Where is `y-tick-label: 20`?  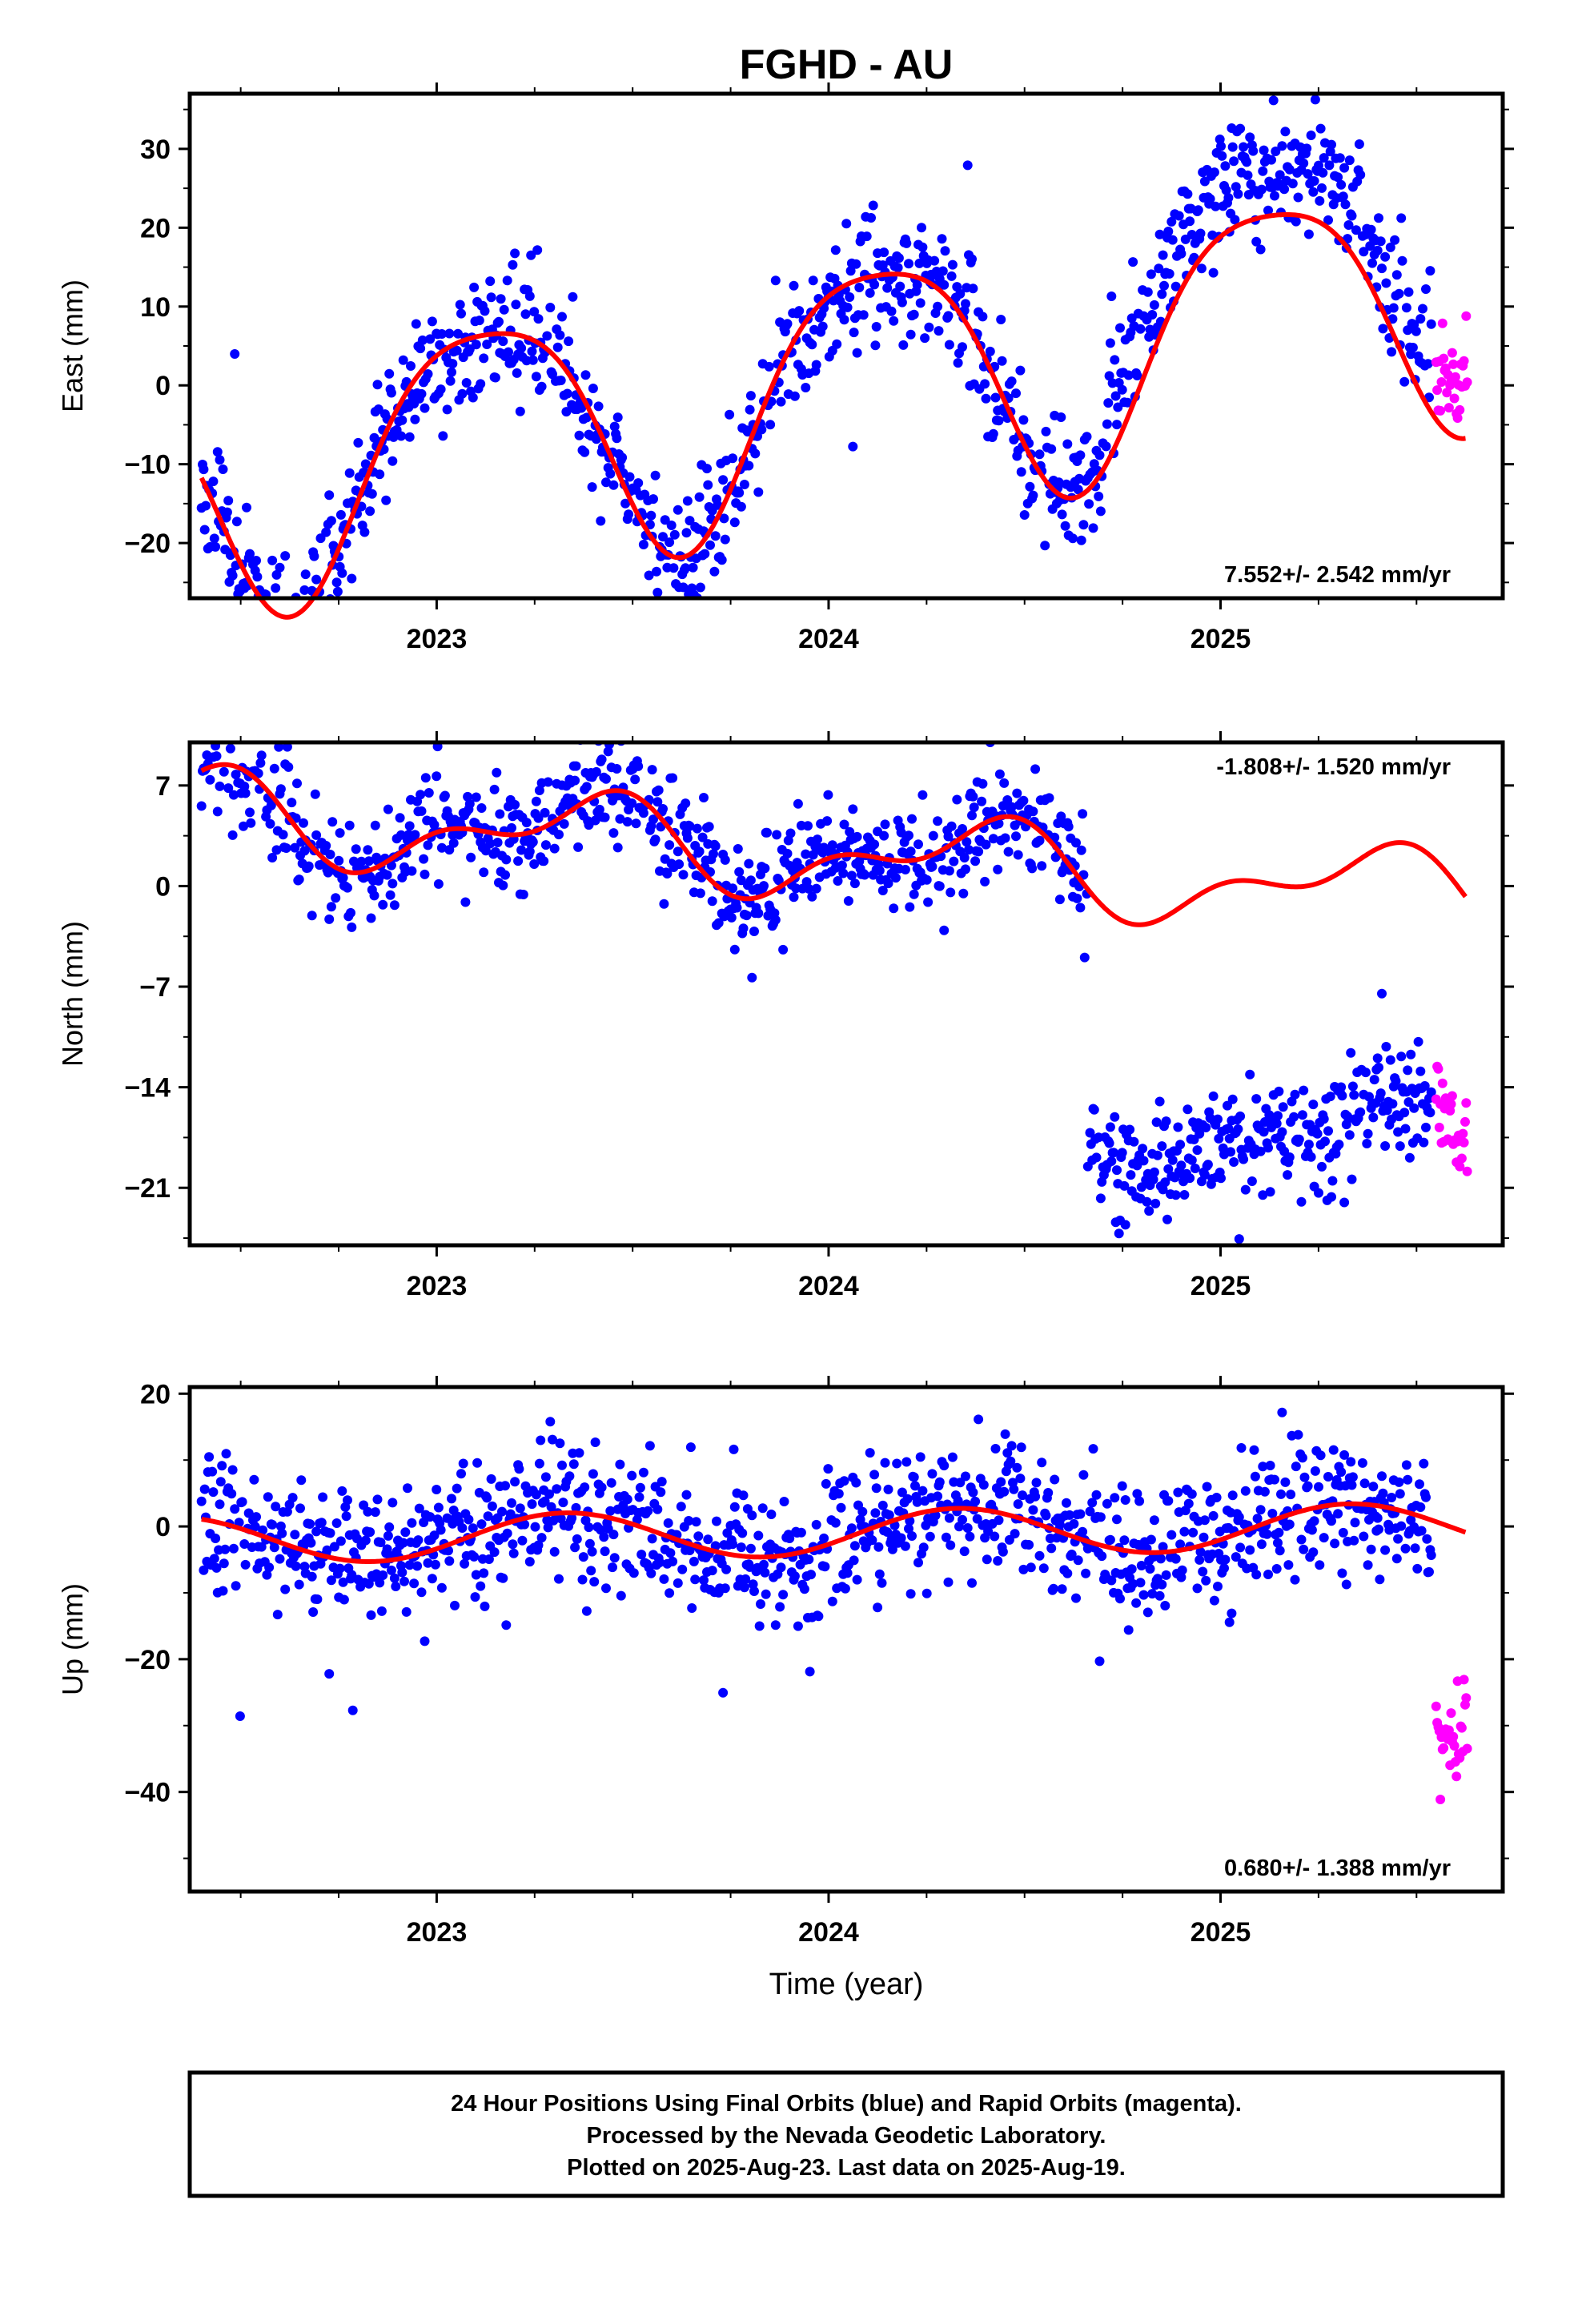 y-tick-label: 20 is located at coordinates (155, 228).